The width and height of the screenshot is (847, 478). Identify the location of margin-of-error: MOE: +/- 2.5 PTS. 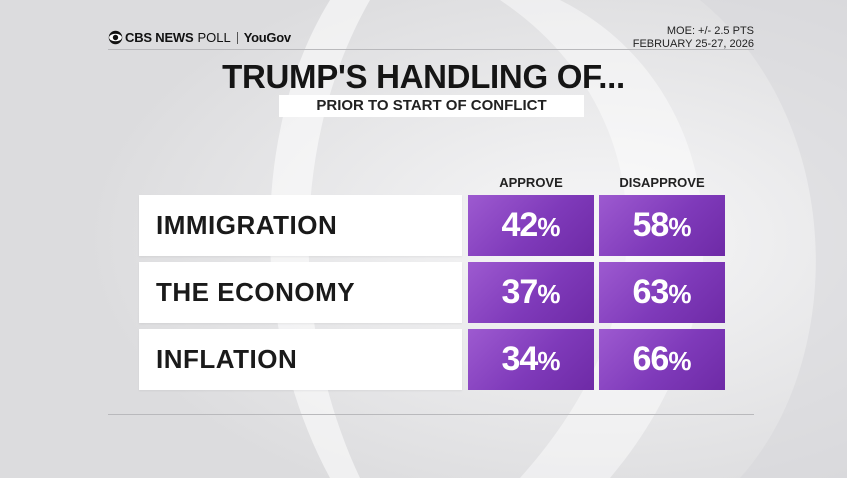
(710, 31).